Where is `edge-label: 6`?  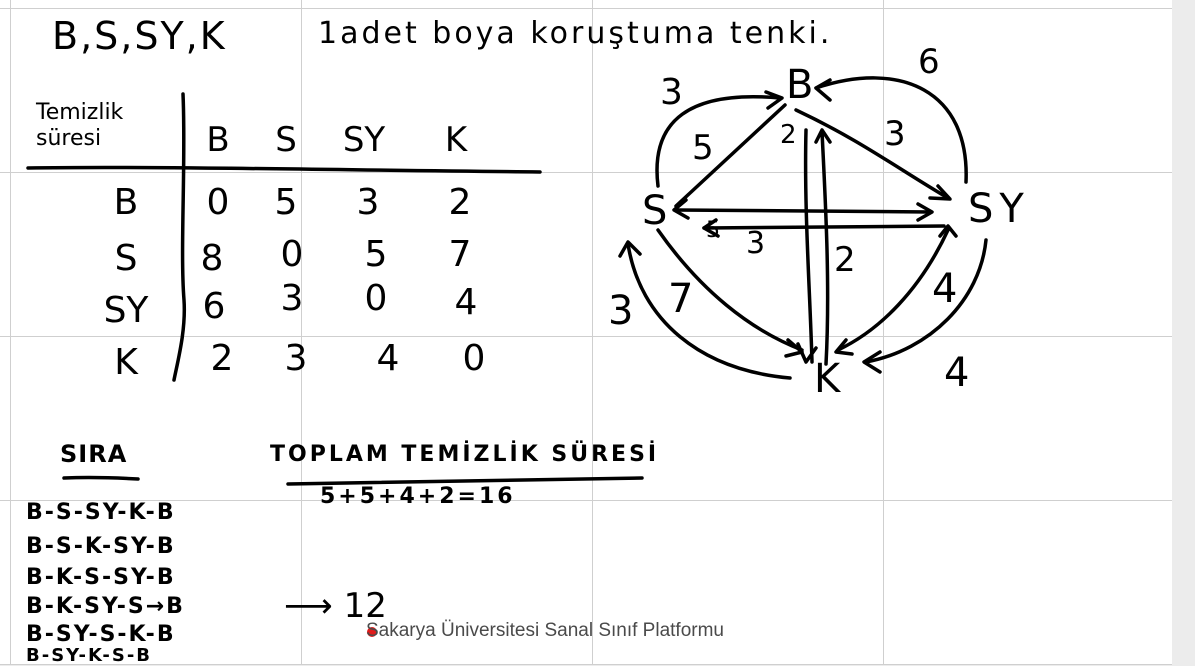 edge-label: 6 is located at coordinates (929, 62).